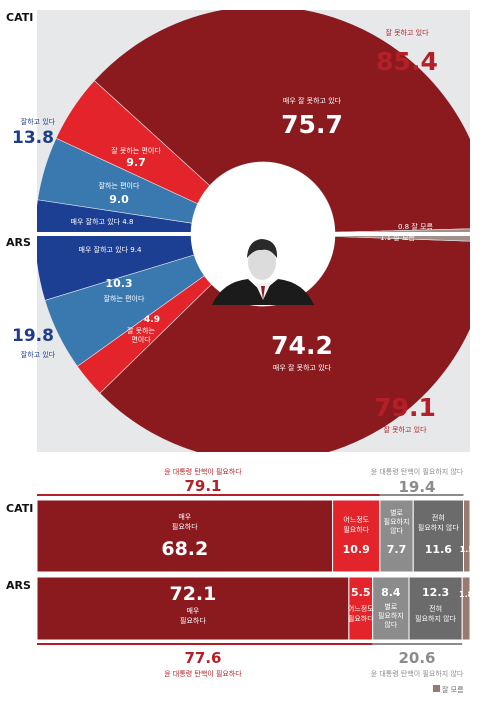 The height and width of the screenshot is (705, 480). Describe the element at coordinates (361, 608) in the screenshot. I see `ars-somewhat-needed-label: 어느정도` at that location.